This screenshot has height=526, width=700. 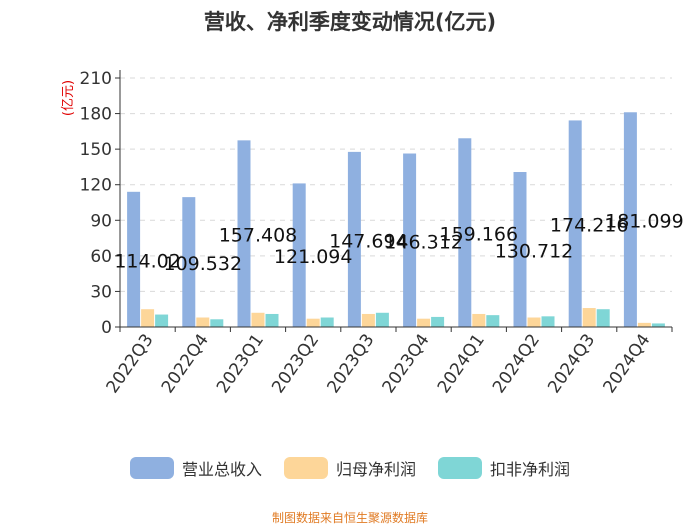 I want to click on x-tick-label: 2023Q1, so click(x=240, y=363).